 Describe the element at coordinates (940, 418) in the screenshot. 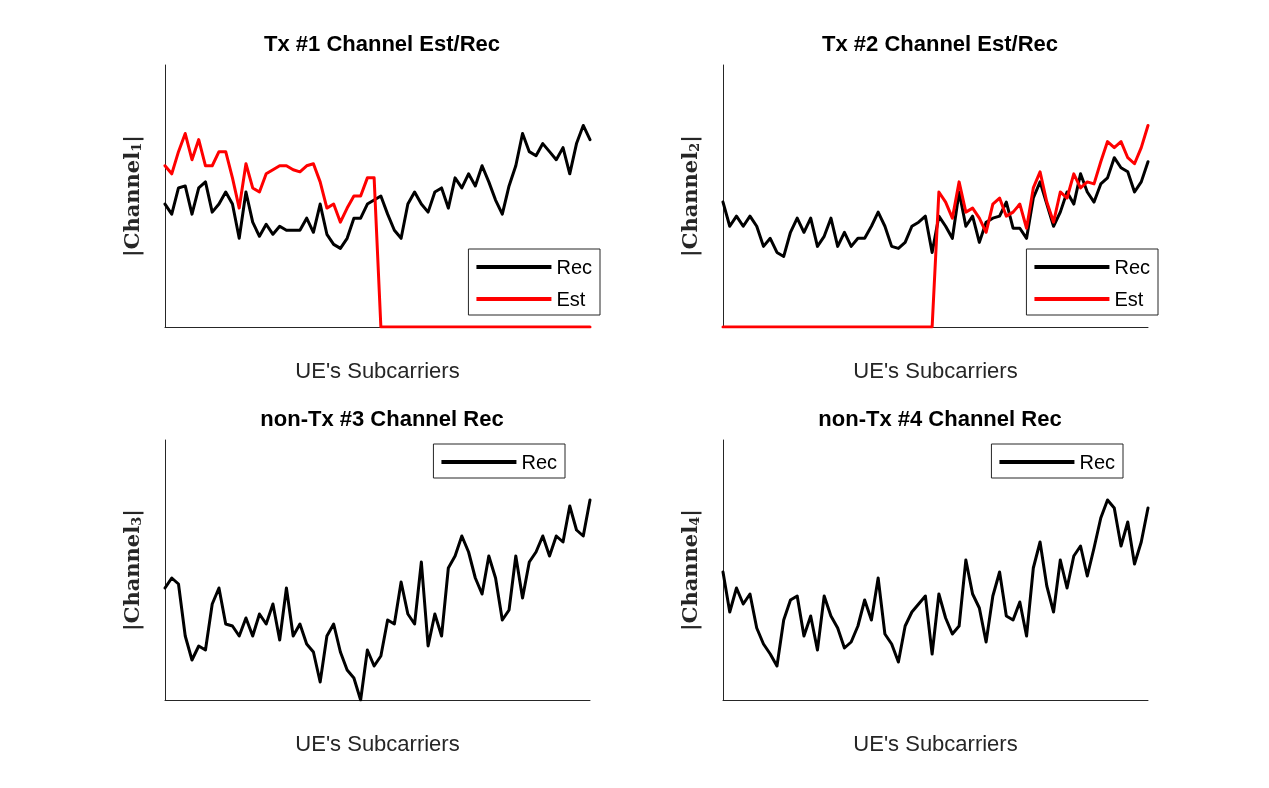

I see `chart-title: non-Tx #4 Channel Rec` at that location.